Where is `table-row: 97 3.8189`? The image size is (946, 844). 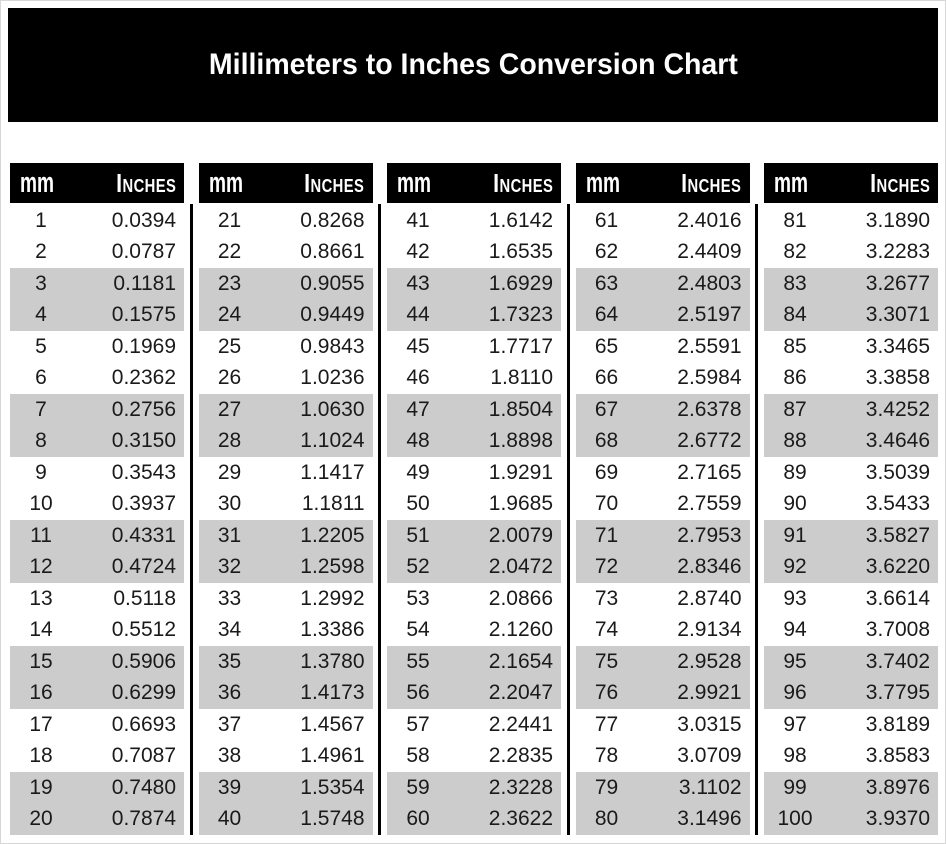 table-row: 97 3.8189 is located at coordinates (851, 725).